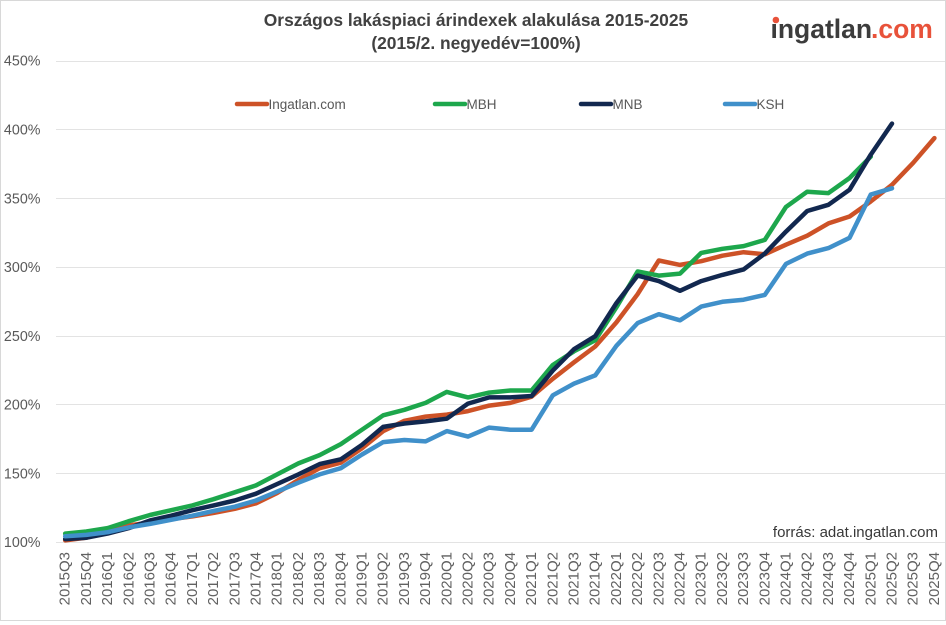 This screenshot has width=946, height=625. What do you see at coordinates (764, 578) in the screenshot?
I see `svg-text: 2023Q4` at bounding box center [764, 578].